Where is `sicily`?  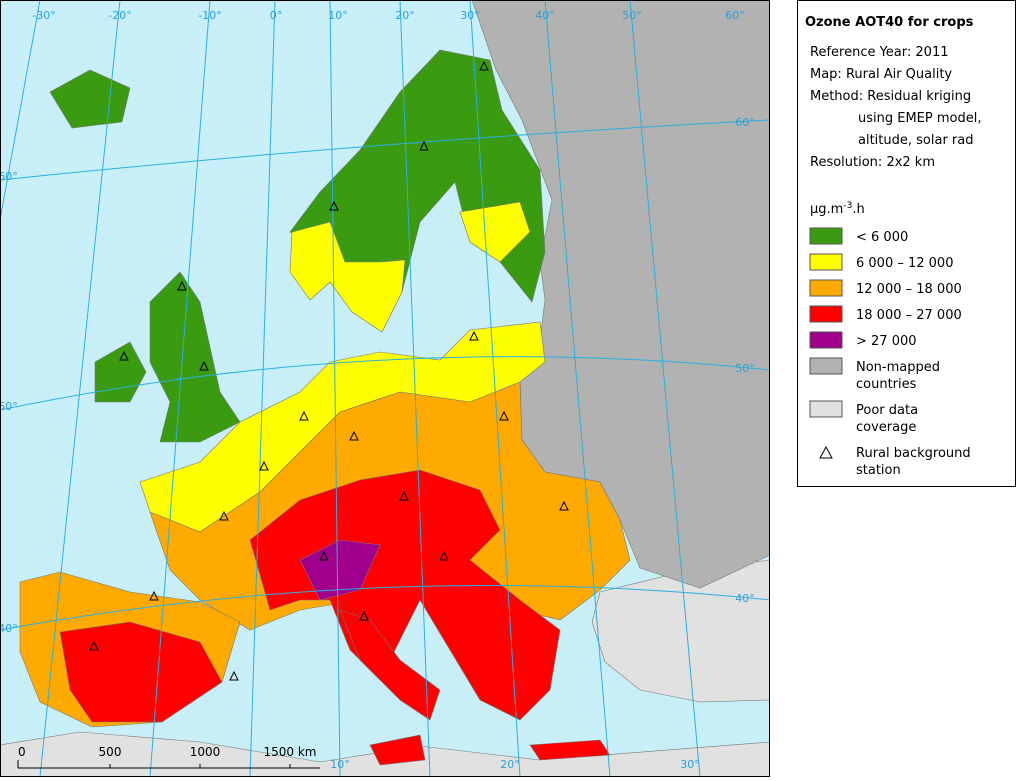
sicily is located at coordinates (397, 750).